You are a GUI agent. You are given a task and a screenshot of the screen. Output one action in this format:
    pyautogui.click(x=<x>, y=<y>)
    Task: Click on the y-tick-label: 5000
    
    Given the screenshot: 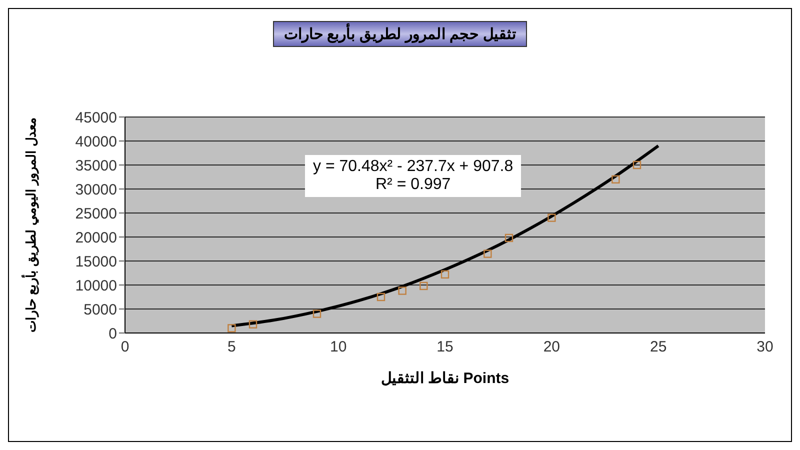 What is the action you would take?
    pyautogui.click(x=100, y=309)
    